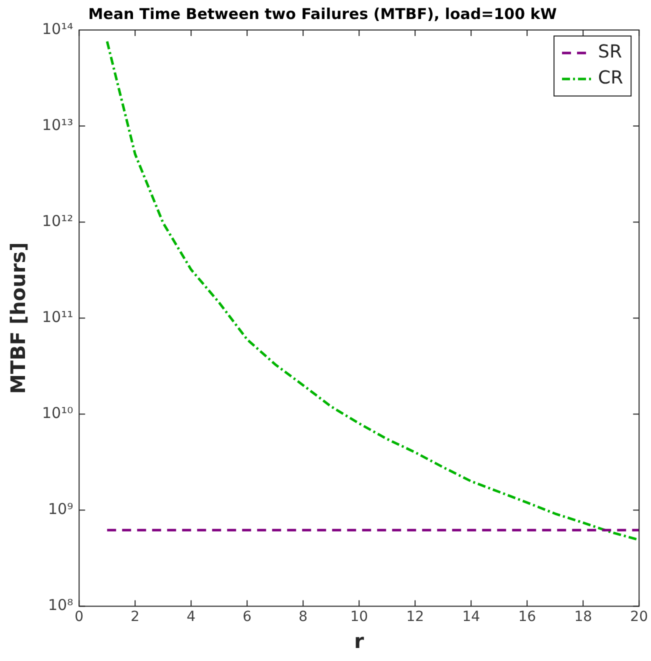  Describe the element at coordinates (79, 617) in the screenshot. I see `x-tick-label: 0` at that location.